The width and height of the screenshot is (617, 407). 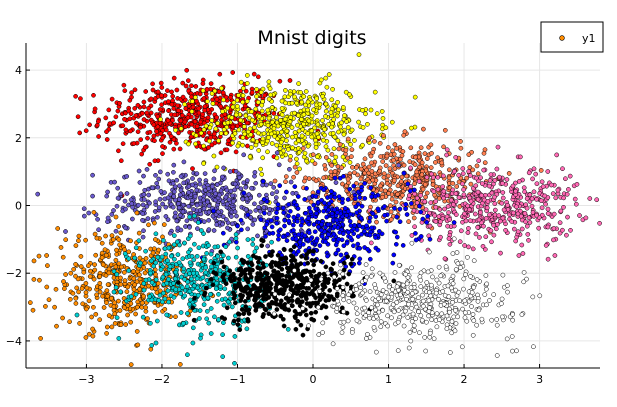 I want to click on y-tick-label-0: −4, so click(x=14, y=341).